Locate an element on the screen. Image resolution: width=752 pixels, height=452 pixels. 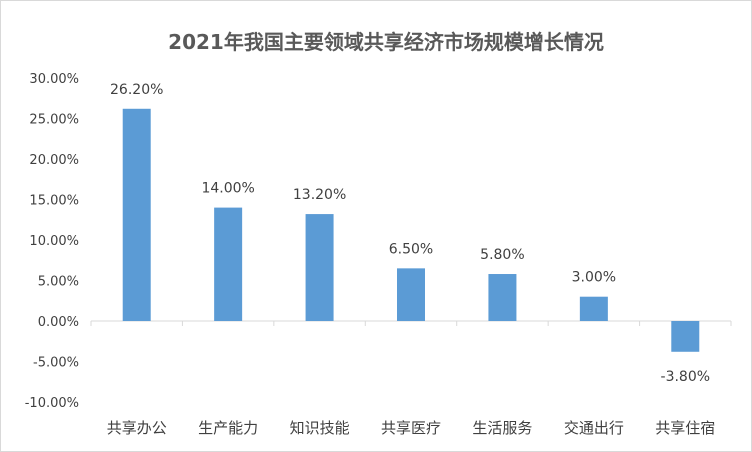
data-label: 14.00% is located at coordinates (227, 189).